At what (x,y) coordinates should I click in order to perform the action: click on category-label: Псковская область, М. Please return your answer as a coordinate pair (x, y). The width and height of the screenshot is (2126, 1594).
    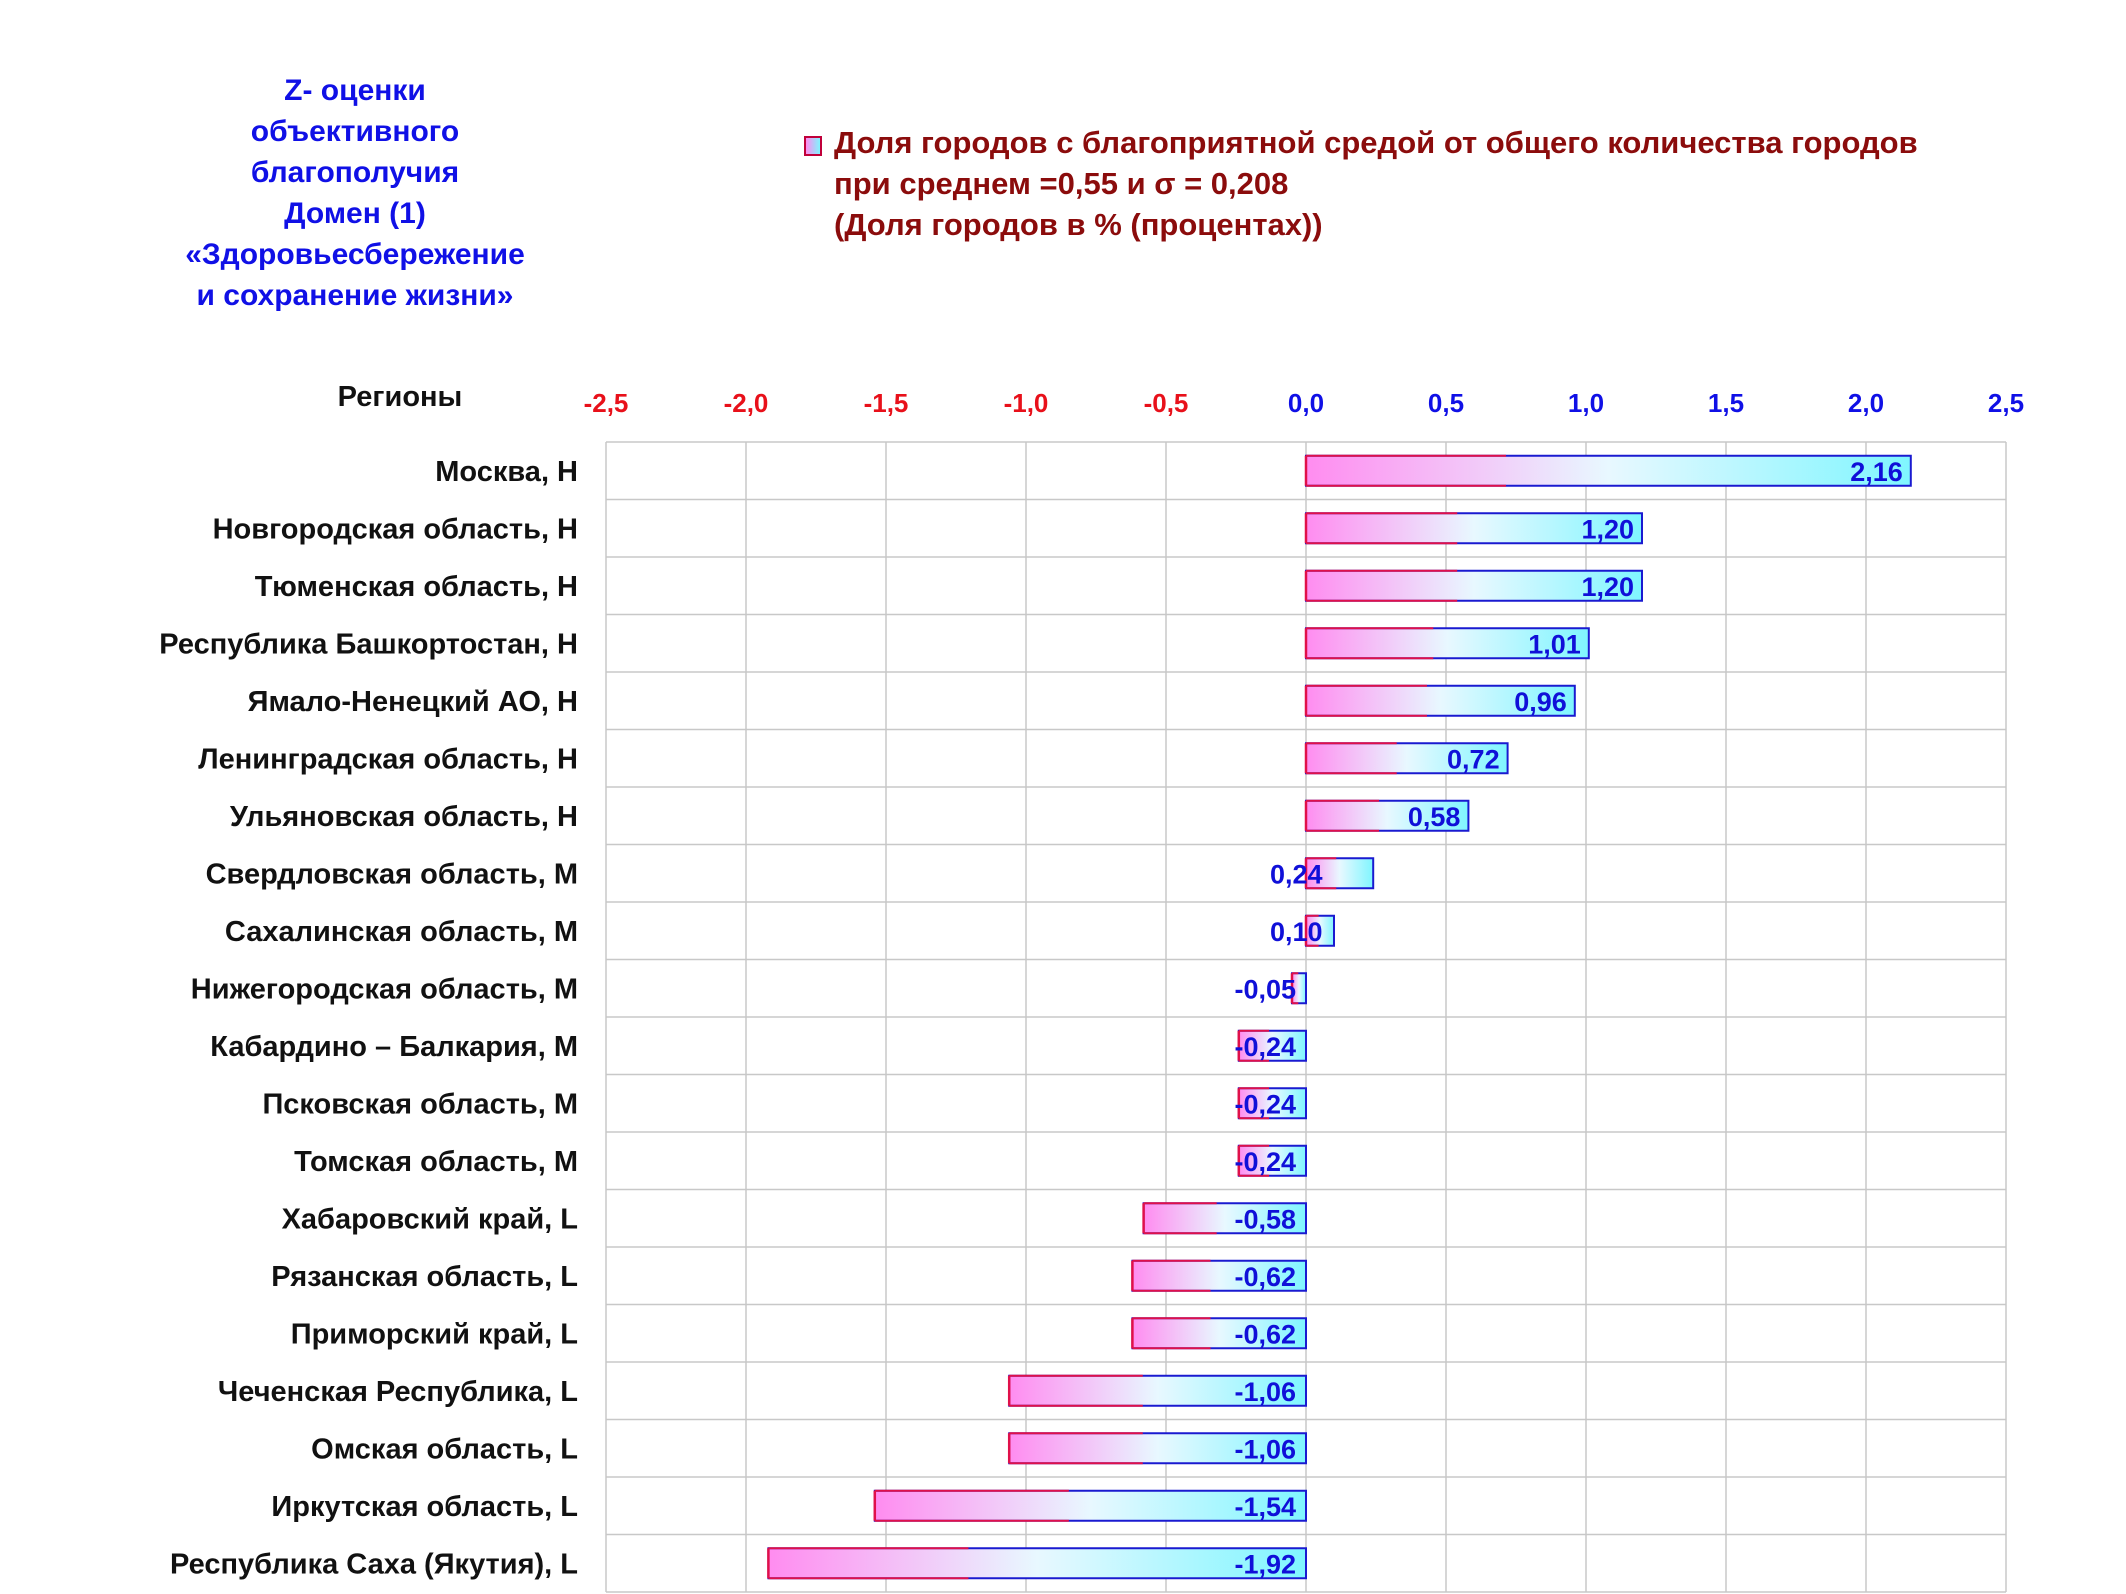
    Looking at the image, I should click on (420, 1104).